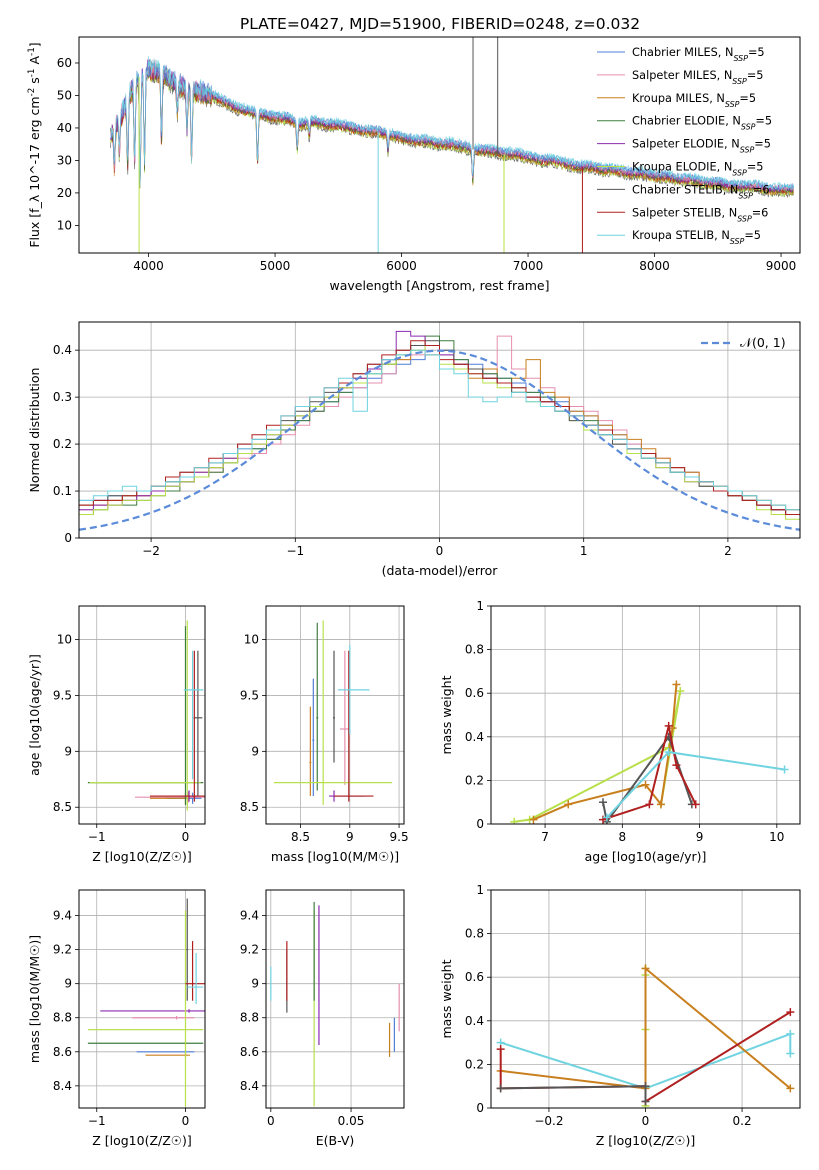 The height and width of the screenshot is (1170, 819). Describe the element at coordinates (645, 1028) in the screenshot. I see `weight-line-kroupa_miles` at that location.